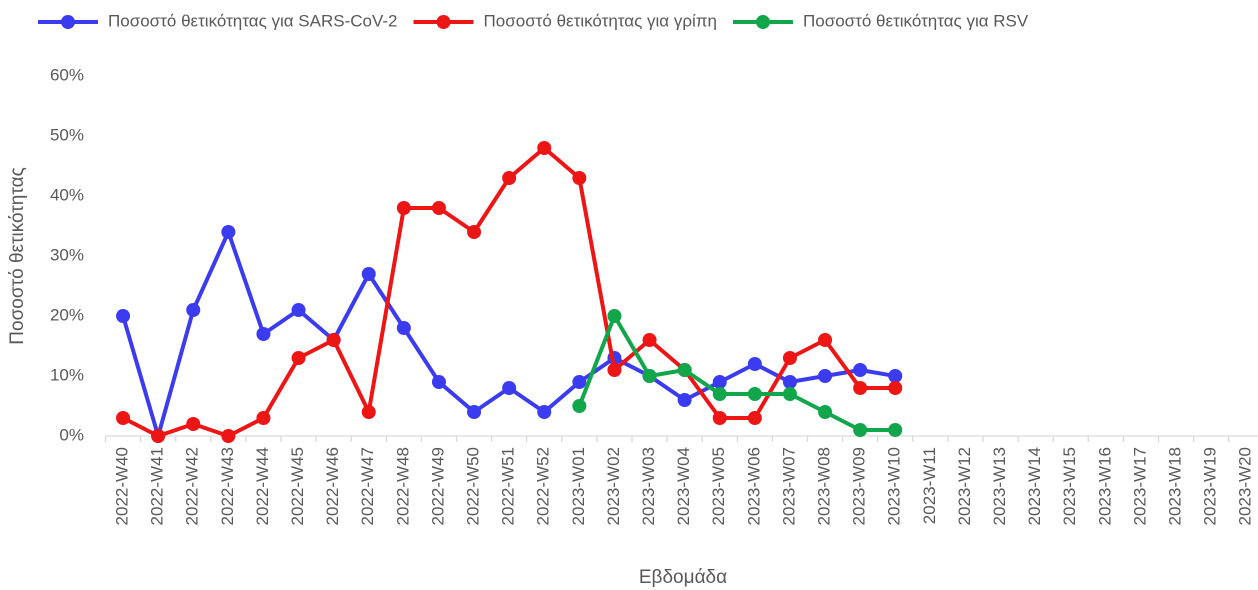 The width and height of the screenshot is (1258, 590). What do you see at coordinates (67, 314) in the screenshot?
I see `y-tick-label: 20%` at bounding box center [67, 314].